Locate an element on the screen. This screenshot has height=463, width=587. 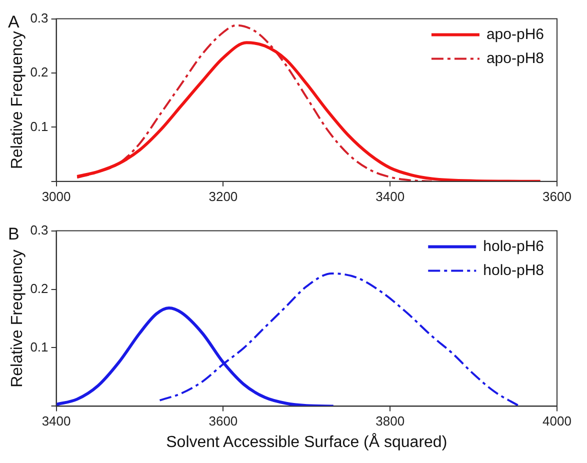
legend-label: apo-pH6 is located at coordinates (515, 34).